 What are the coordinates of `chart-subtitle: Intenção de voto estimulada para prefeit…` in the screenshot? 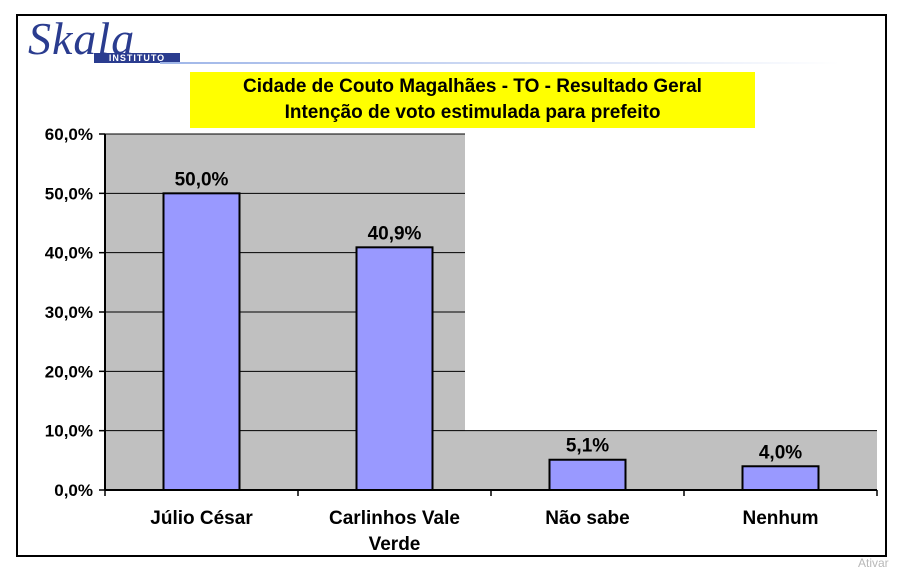 It's located at (472, 112).